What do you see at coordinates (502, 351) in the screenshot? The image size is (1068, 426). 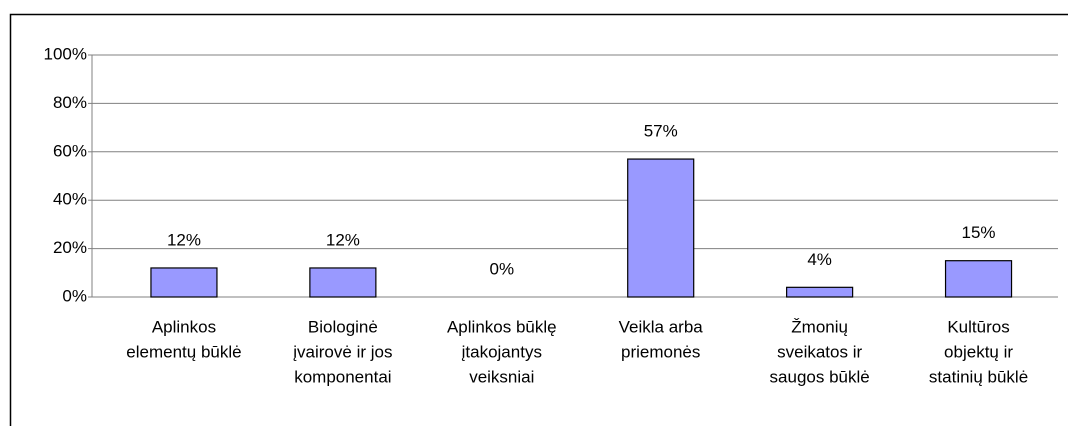 I see `x-tick-label: įtakojantys` at bounding box center [502, 351].